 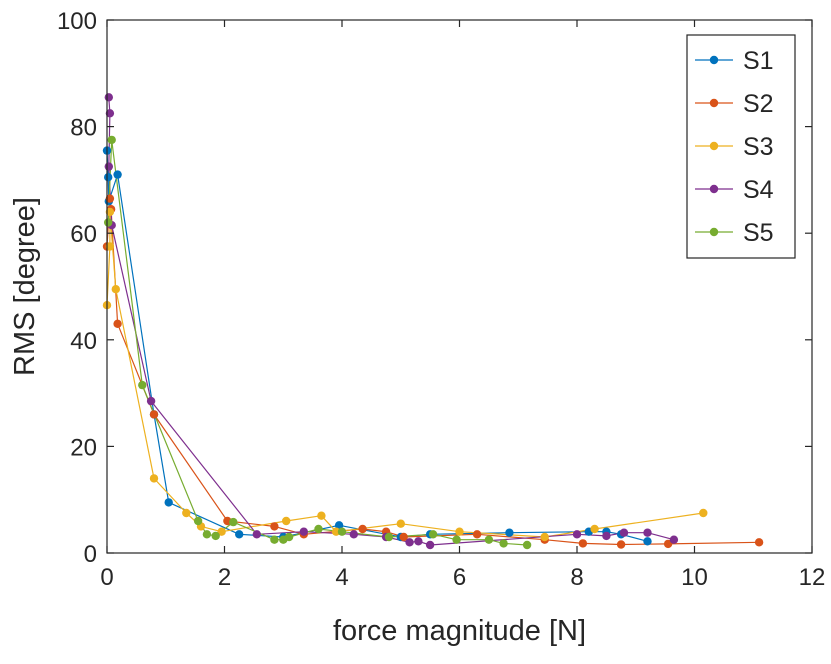 What do you see at coordinates (812, 577) in the screenshot?
I see `x-tick-label-6: 12` at bounding box center [812, 577].